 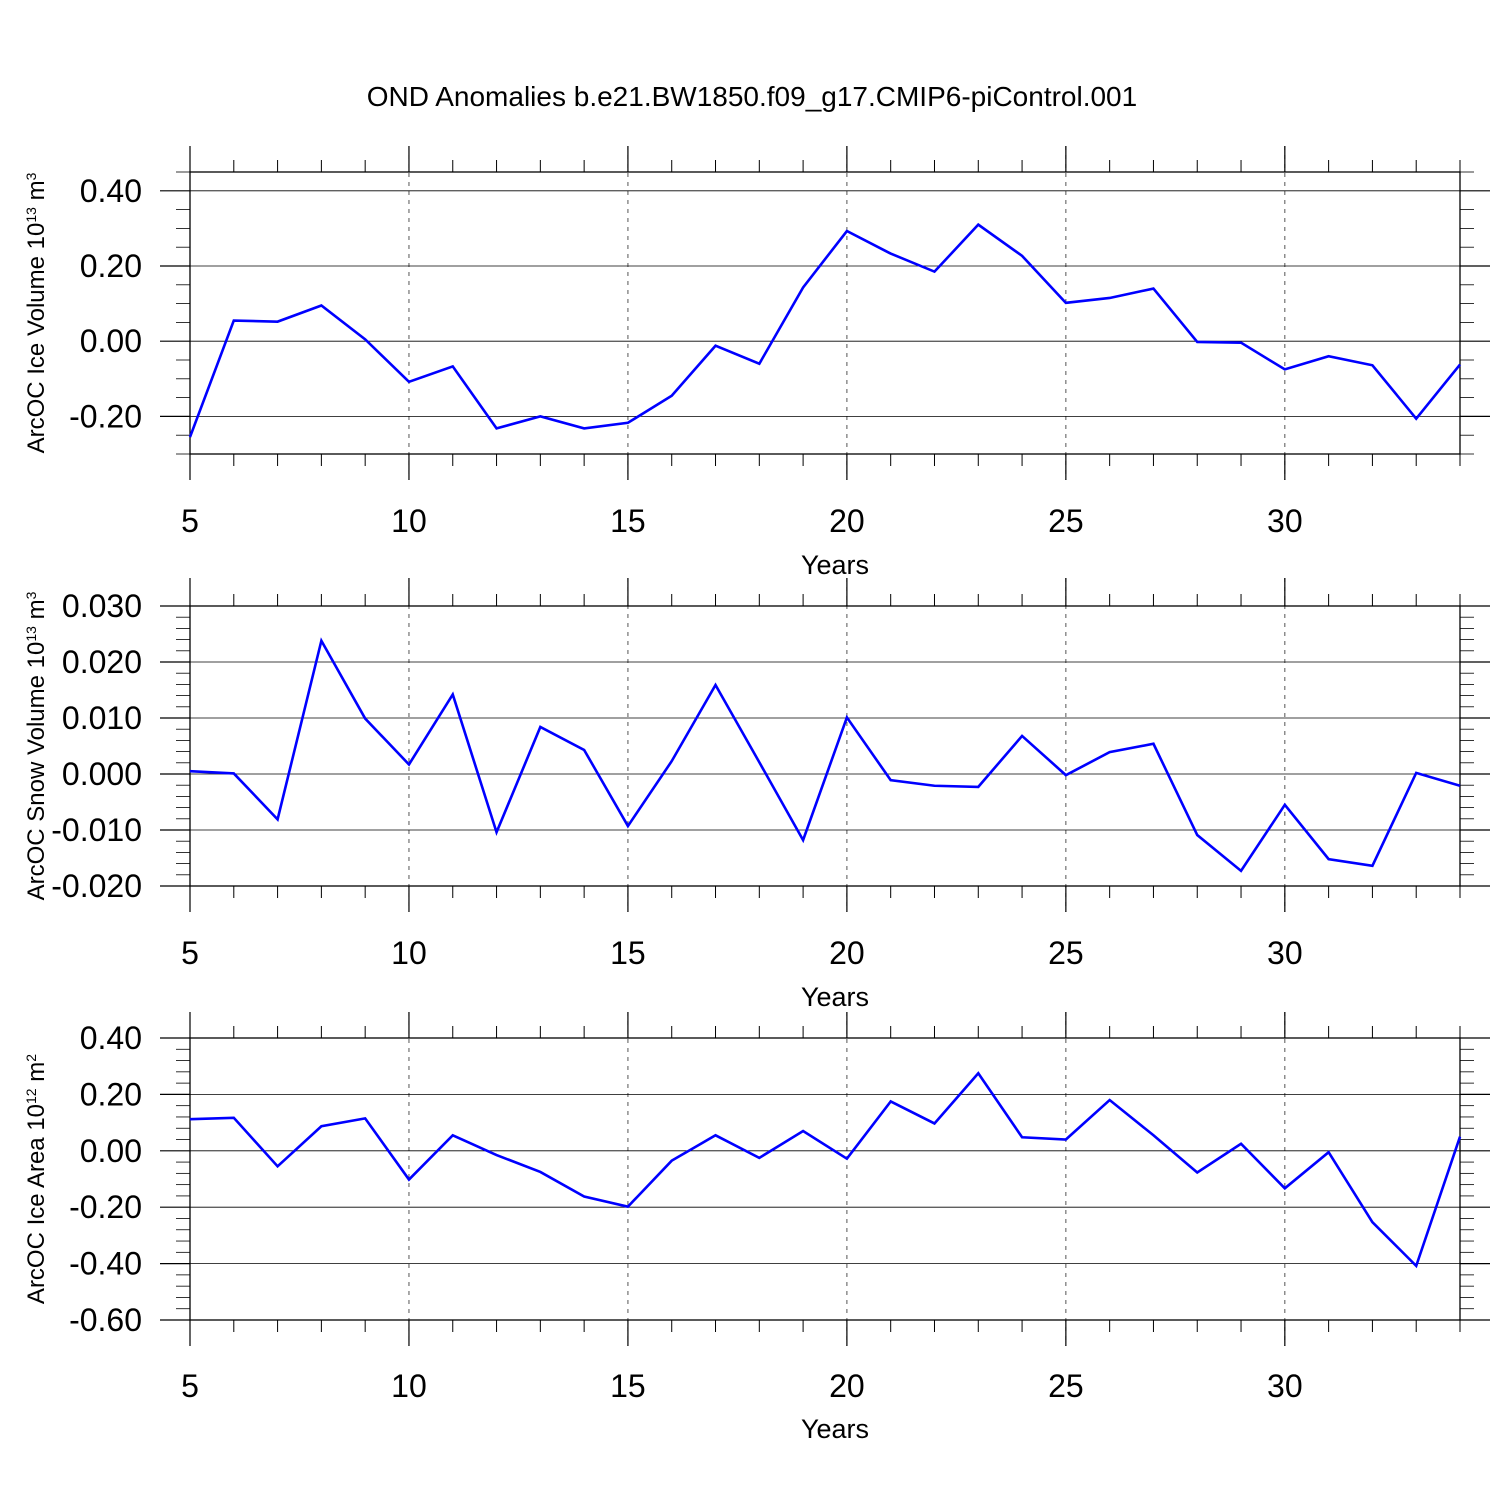 I want to click on series-line-arcoc-ice-volume, so click(x=825, y=330).